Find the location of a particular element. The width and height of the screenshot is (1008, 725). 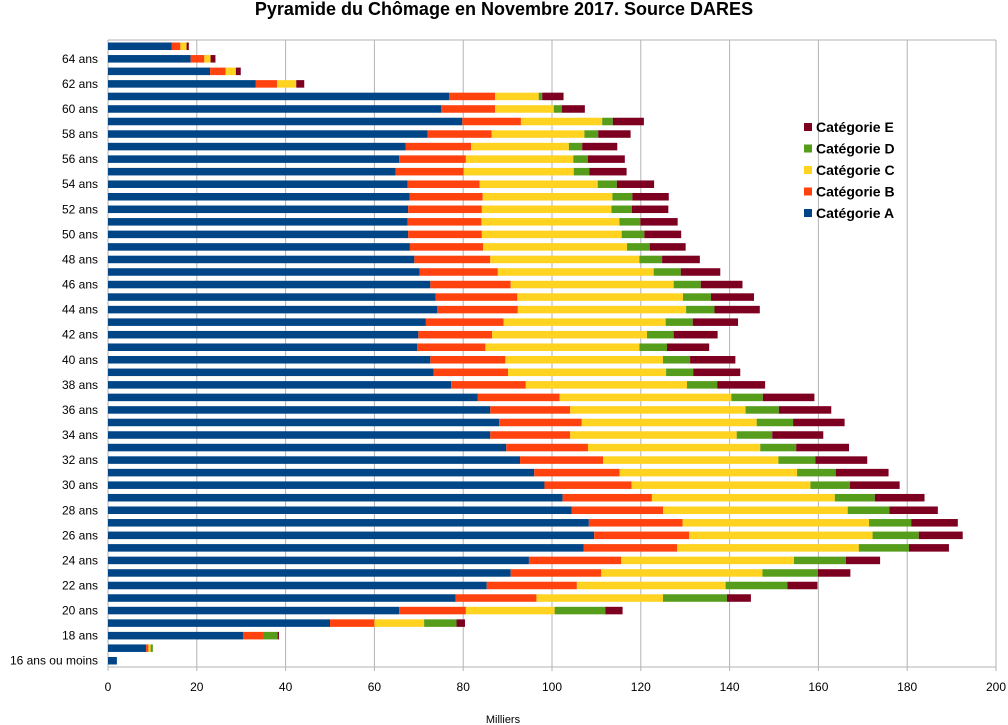

y-tick-label: 60 ans is located at coordinates (80, 109).